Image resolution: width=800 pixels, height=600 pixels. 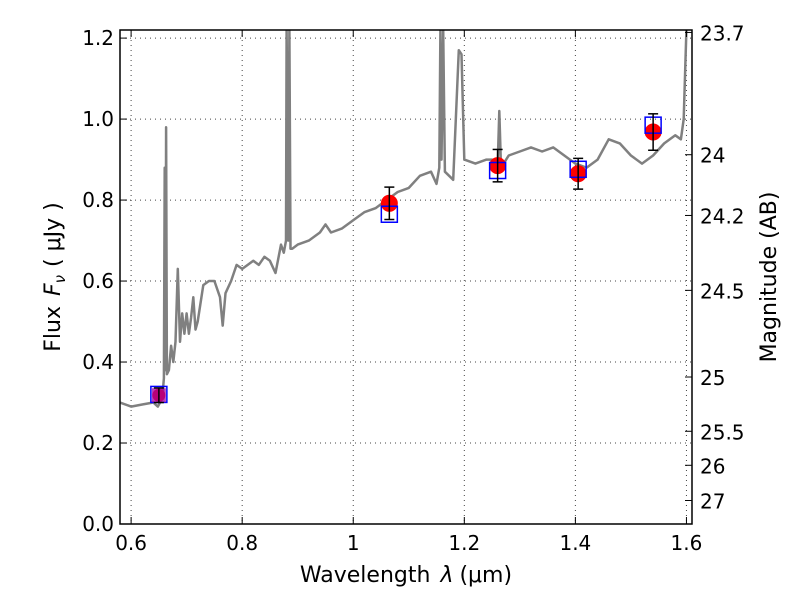 I want to click on y-tick-label: 0.6, so click(x=98, y=281).